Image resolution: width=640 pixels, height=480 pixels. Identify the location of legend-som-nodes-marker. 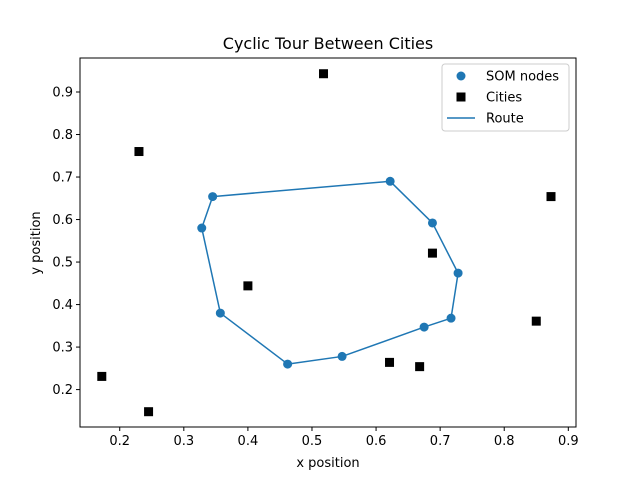
(461, 76).